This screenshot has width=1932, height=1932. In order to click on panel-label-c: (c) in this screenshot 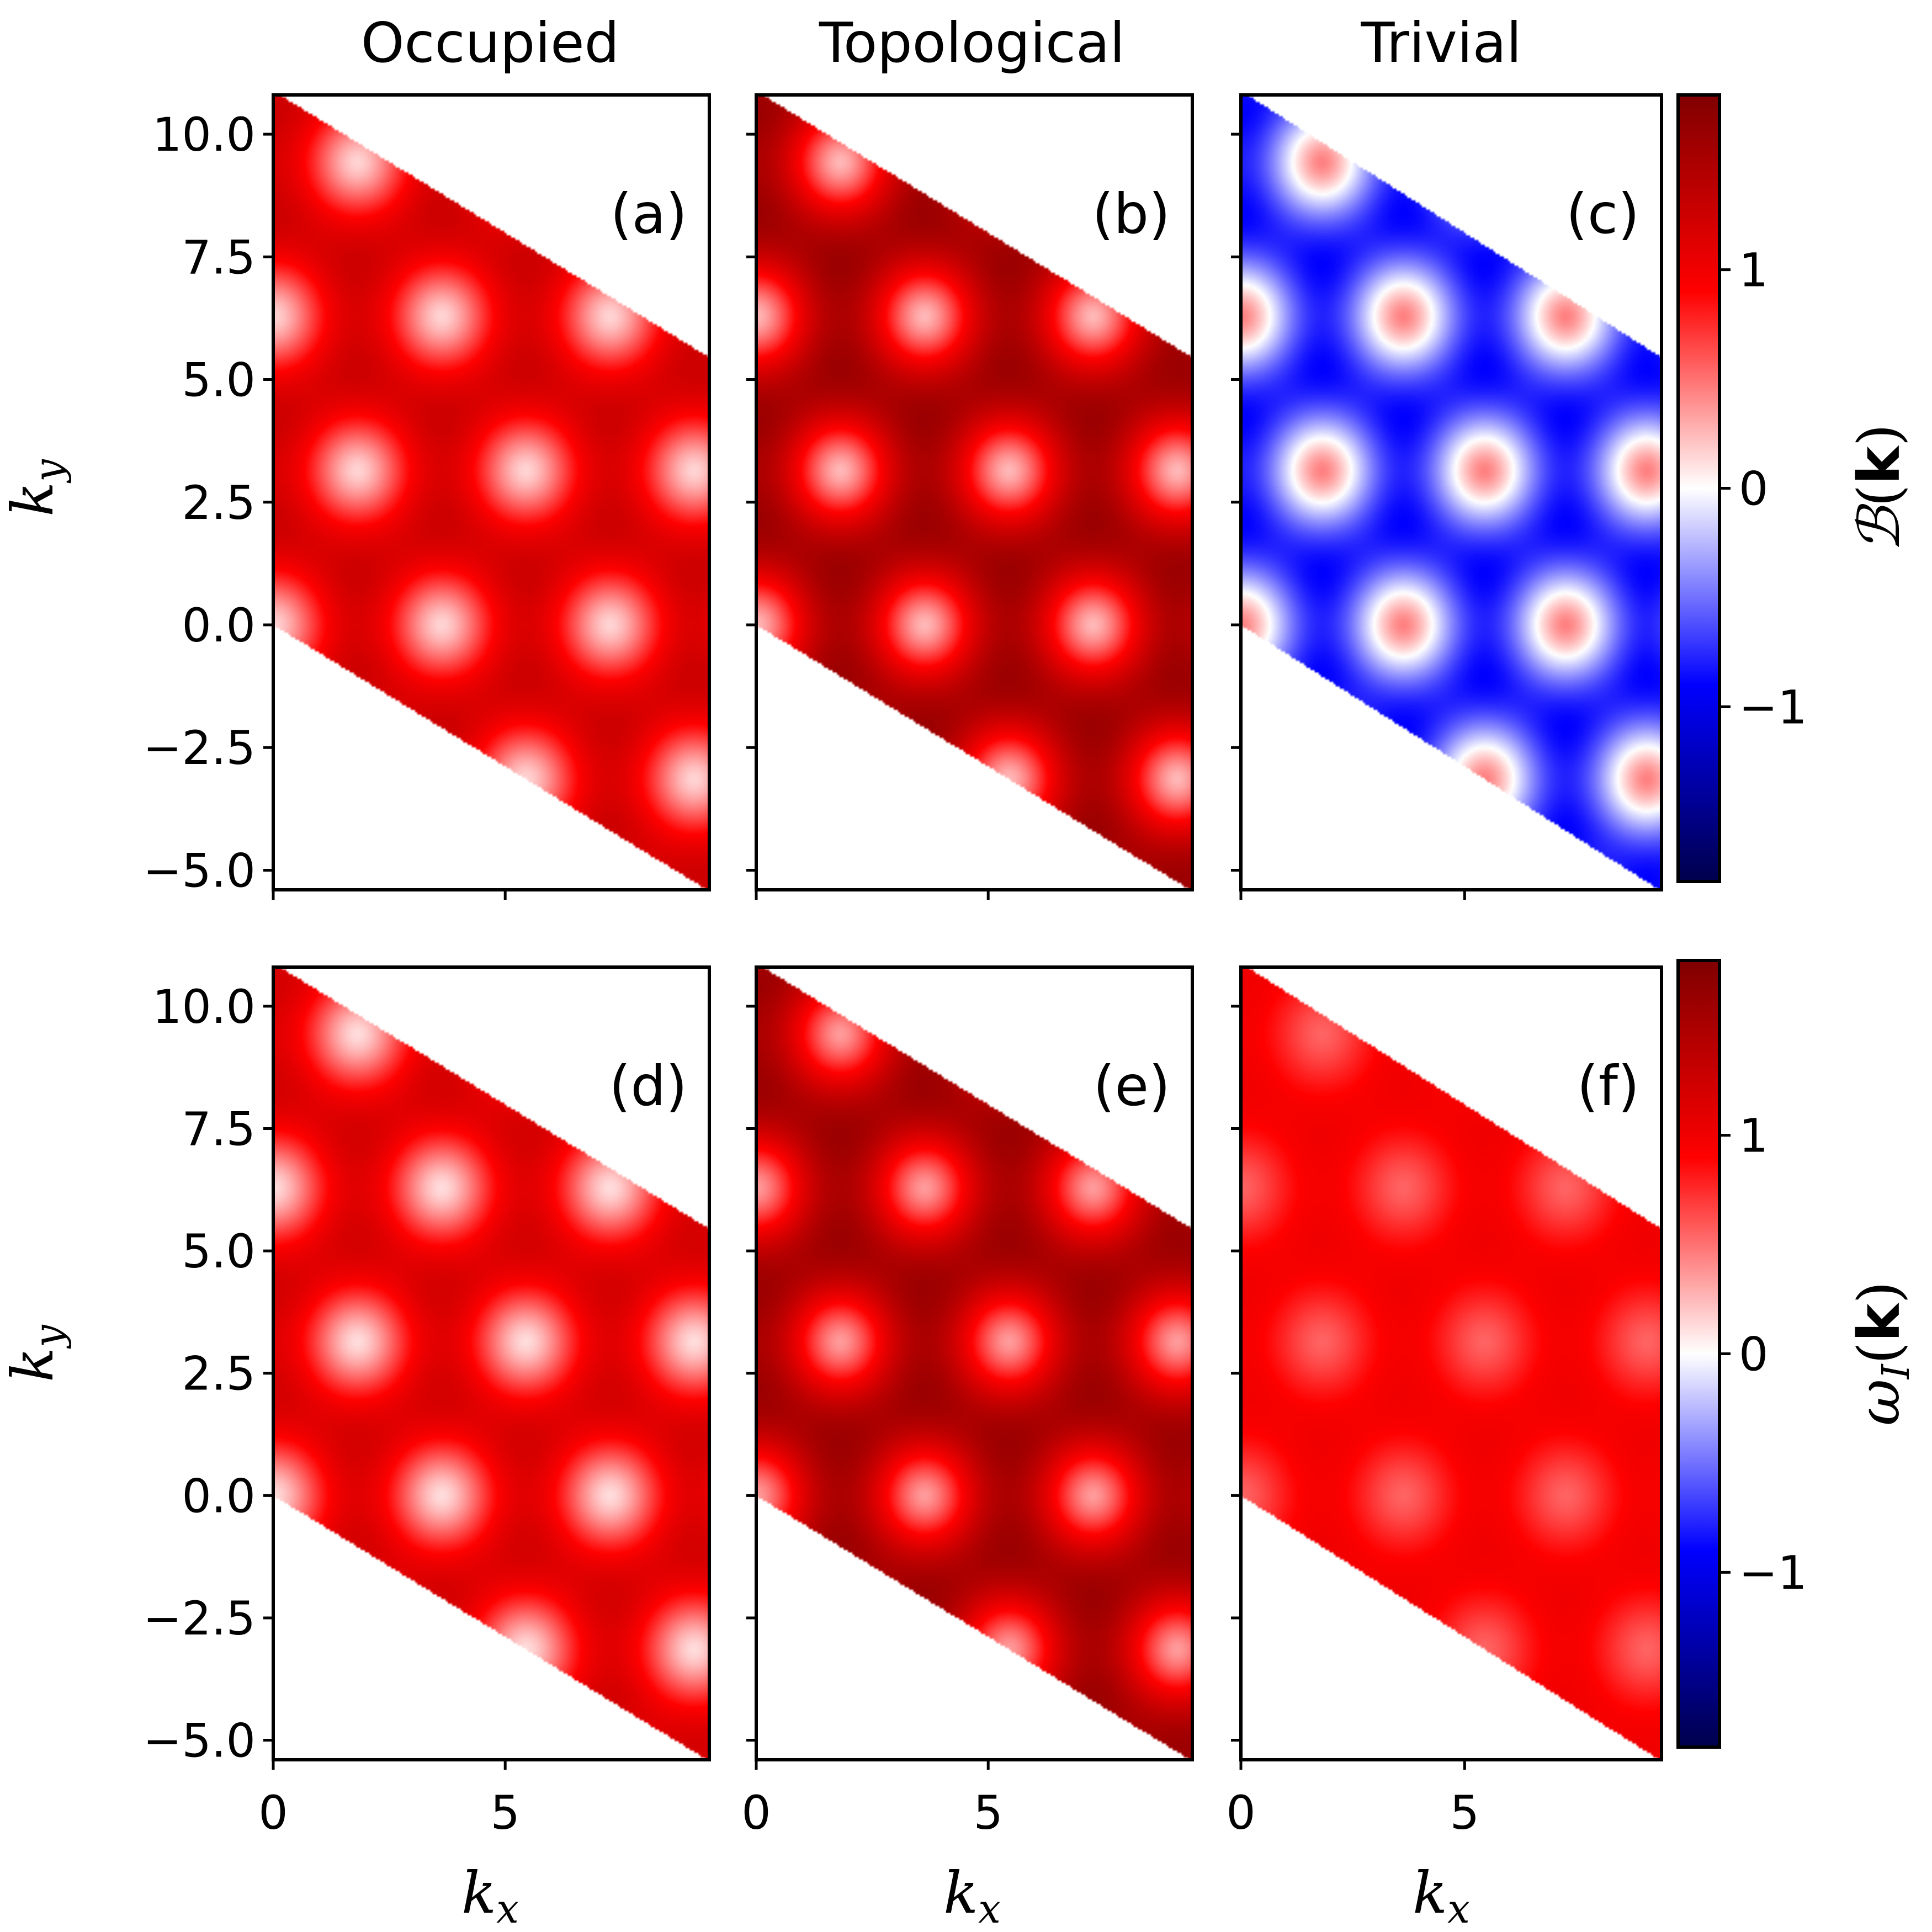, I will do `click(1603, 214)`.